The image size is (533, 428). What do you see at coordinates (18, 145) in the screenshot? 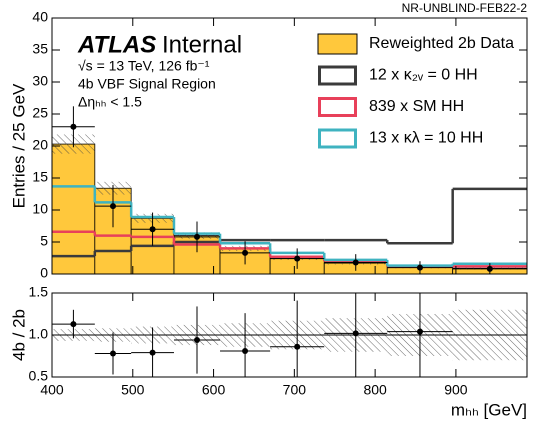
I see `y-axis-label: Entries / 25 GeV` at bounding box center [18, 145].